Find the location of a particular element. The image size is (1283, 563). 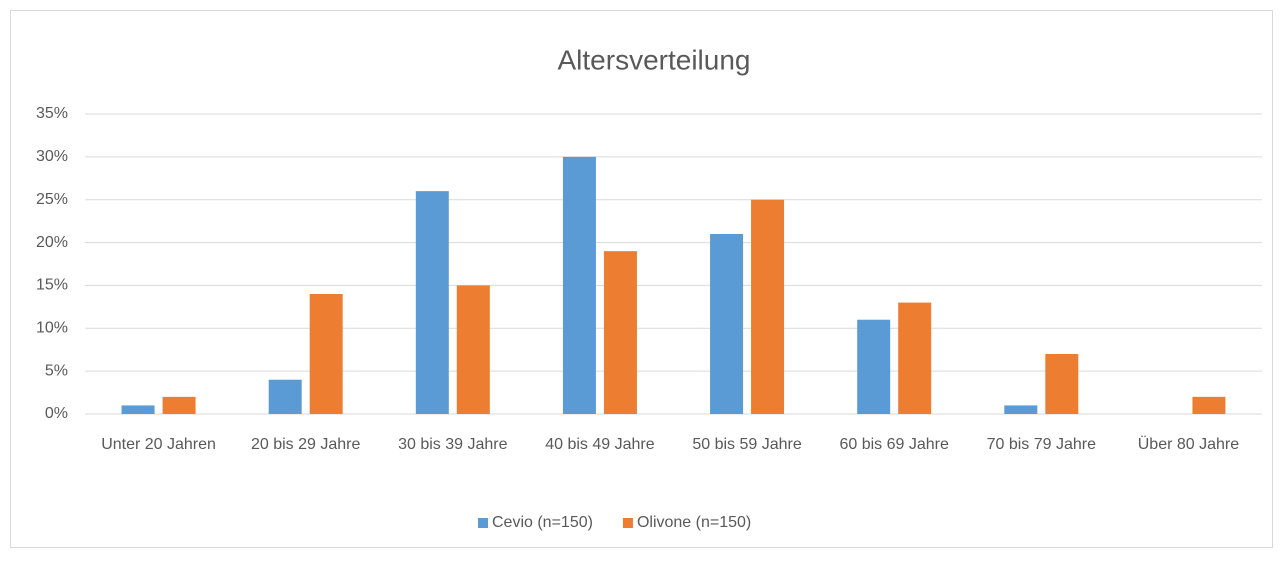

y-tick-label: 30% is located at coordinates (52, 156).